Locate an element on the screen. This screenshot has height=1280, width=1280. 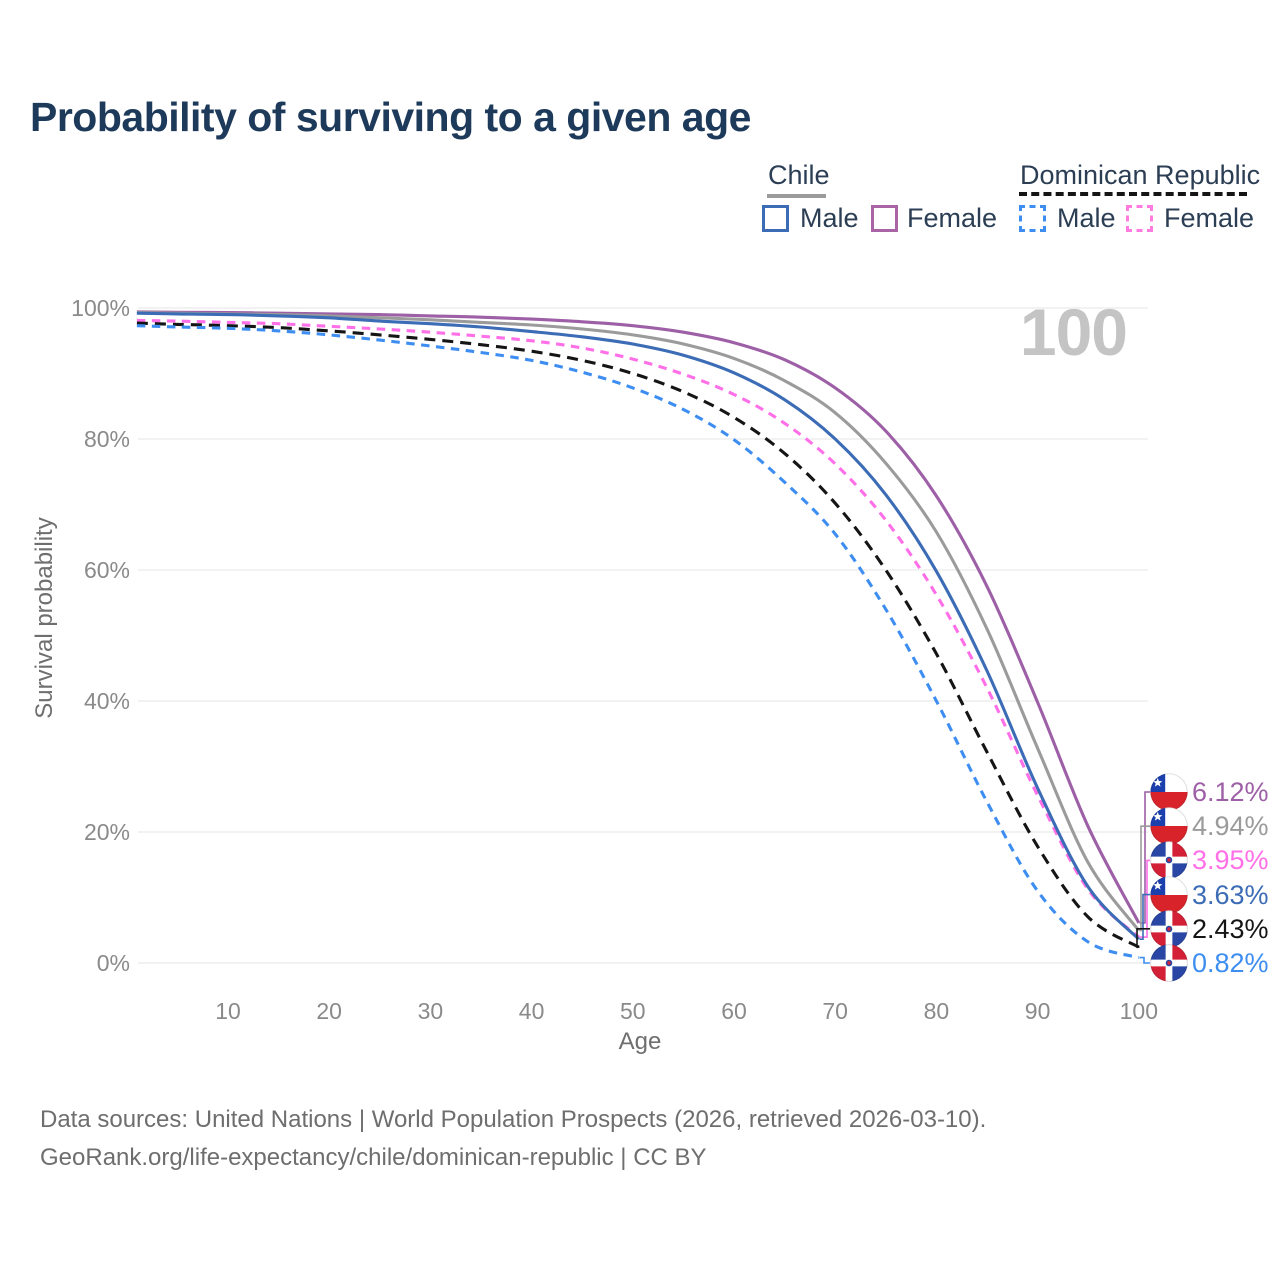
legend-chile-female-label: Female is located at coordinates (952, 218).